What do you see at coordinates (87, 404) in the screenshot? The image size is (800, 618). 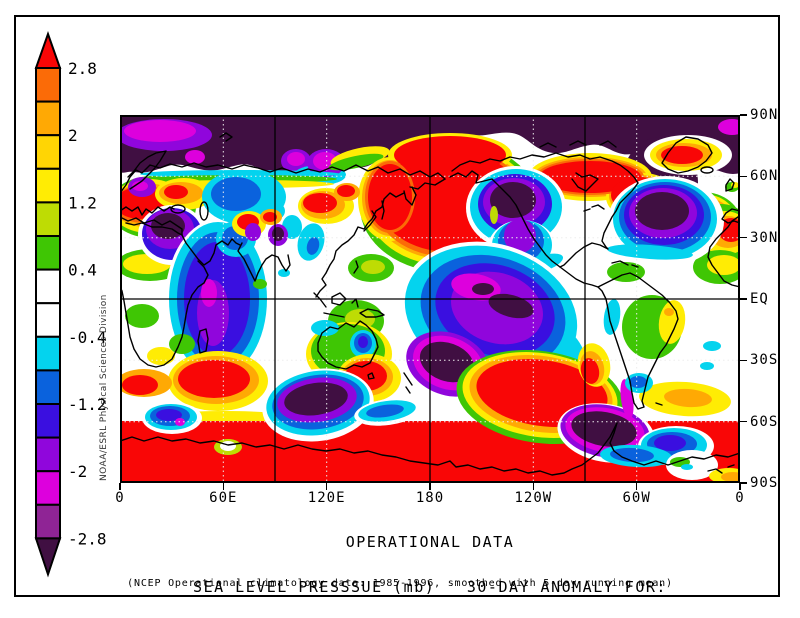 I see `colorbar-tick-label: -1.2` at bounding box center [87, 404].